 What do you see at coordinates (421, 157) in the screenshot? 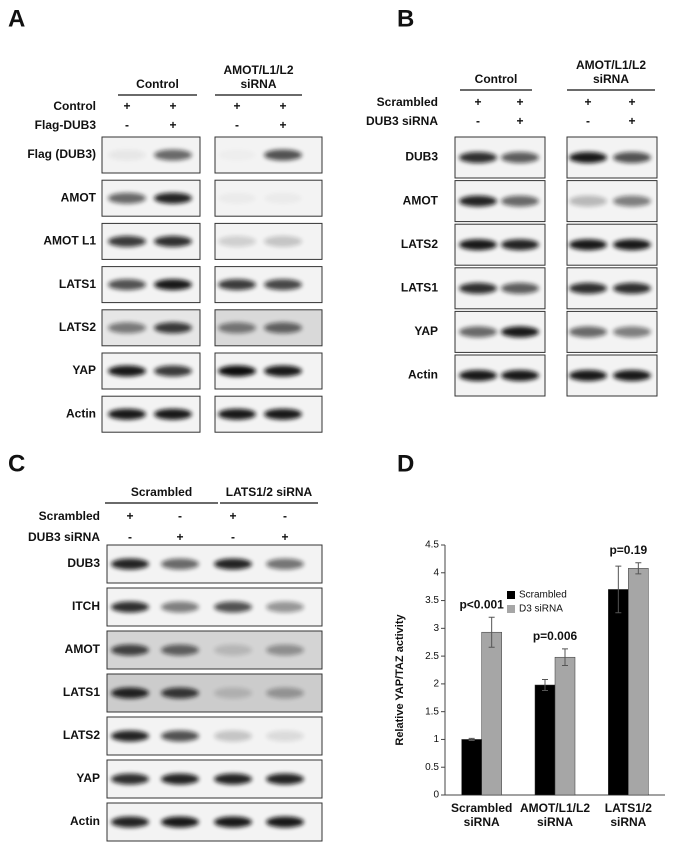
I see `blot-label: DUB3` at bounding box center [421, 157].